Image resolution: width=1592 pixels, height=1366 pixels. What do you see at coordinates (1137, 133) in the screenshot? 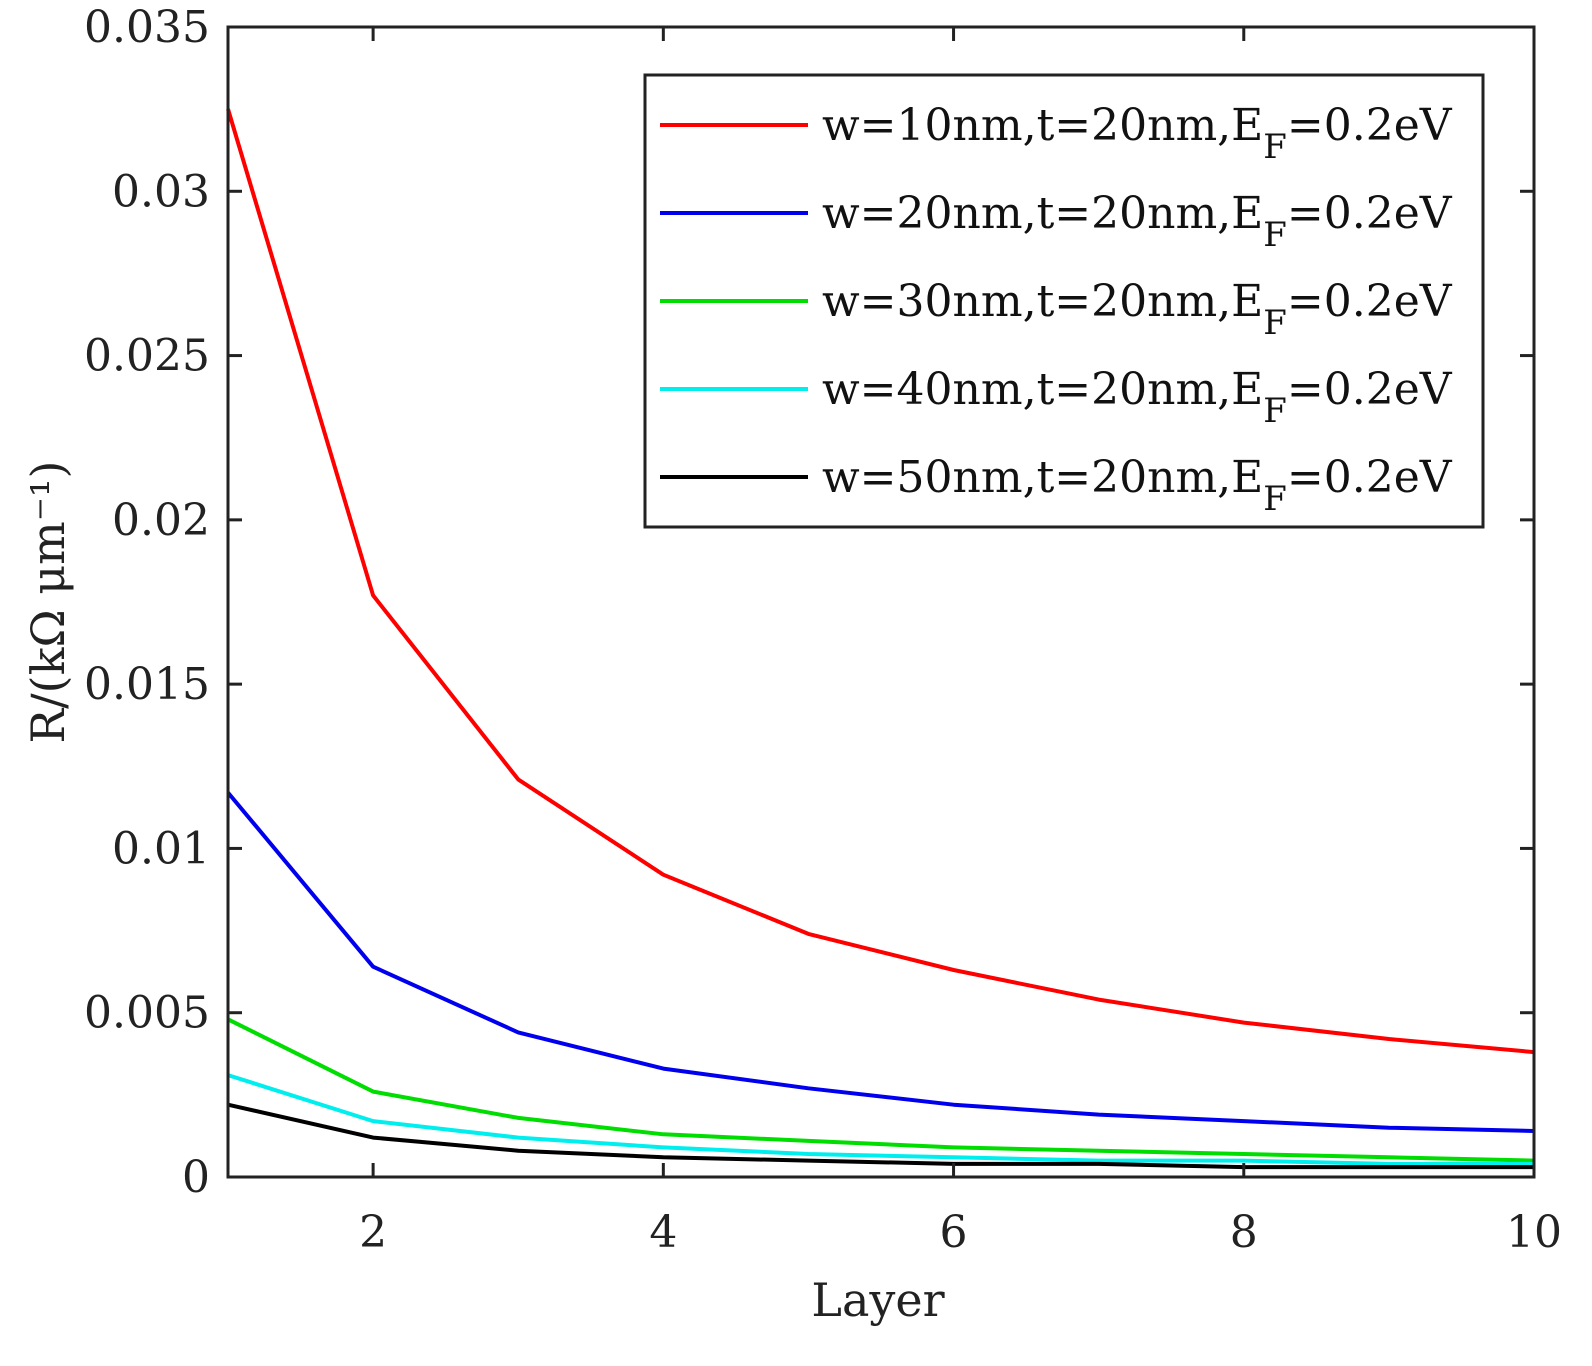
I see `legend-label: w=10nm,t=20nm,EF=0.2eV` at bounding box center [1137, 133].